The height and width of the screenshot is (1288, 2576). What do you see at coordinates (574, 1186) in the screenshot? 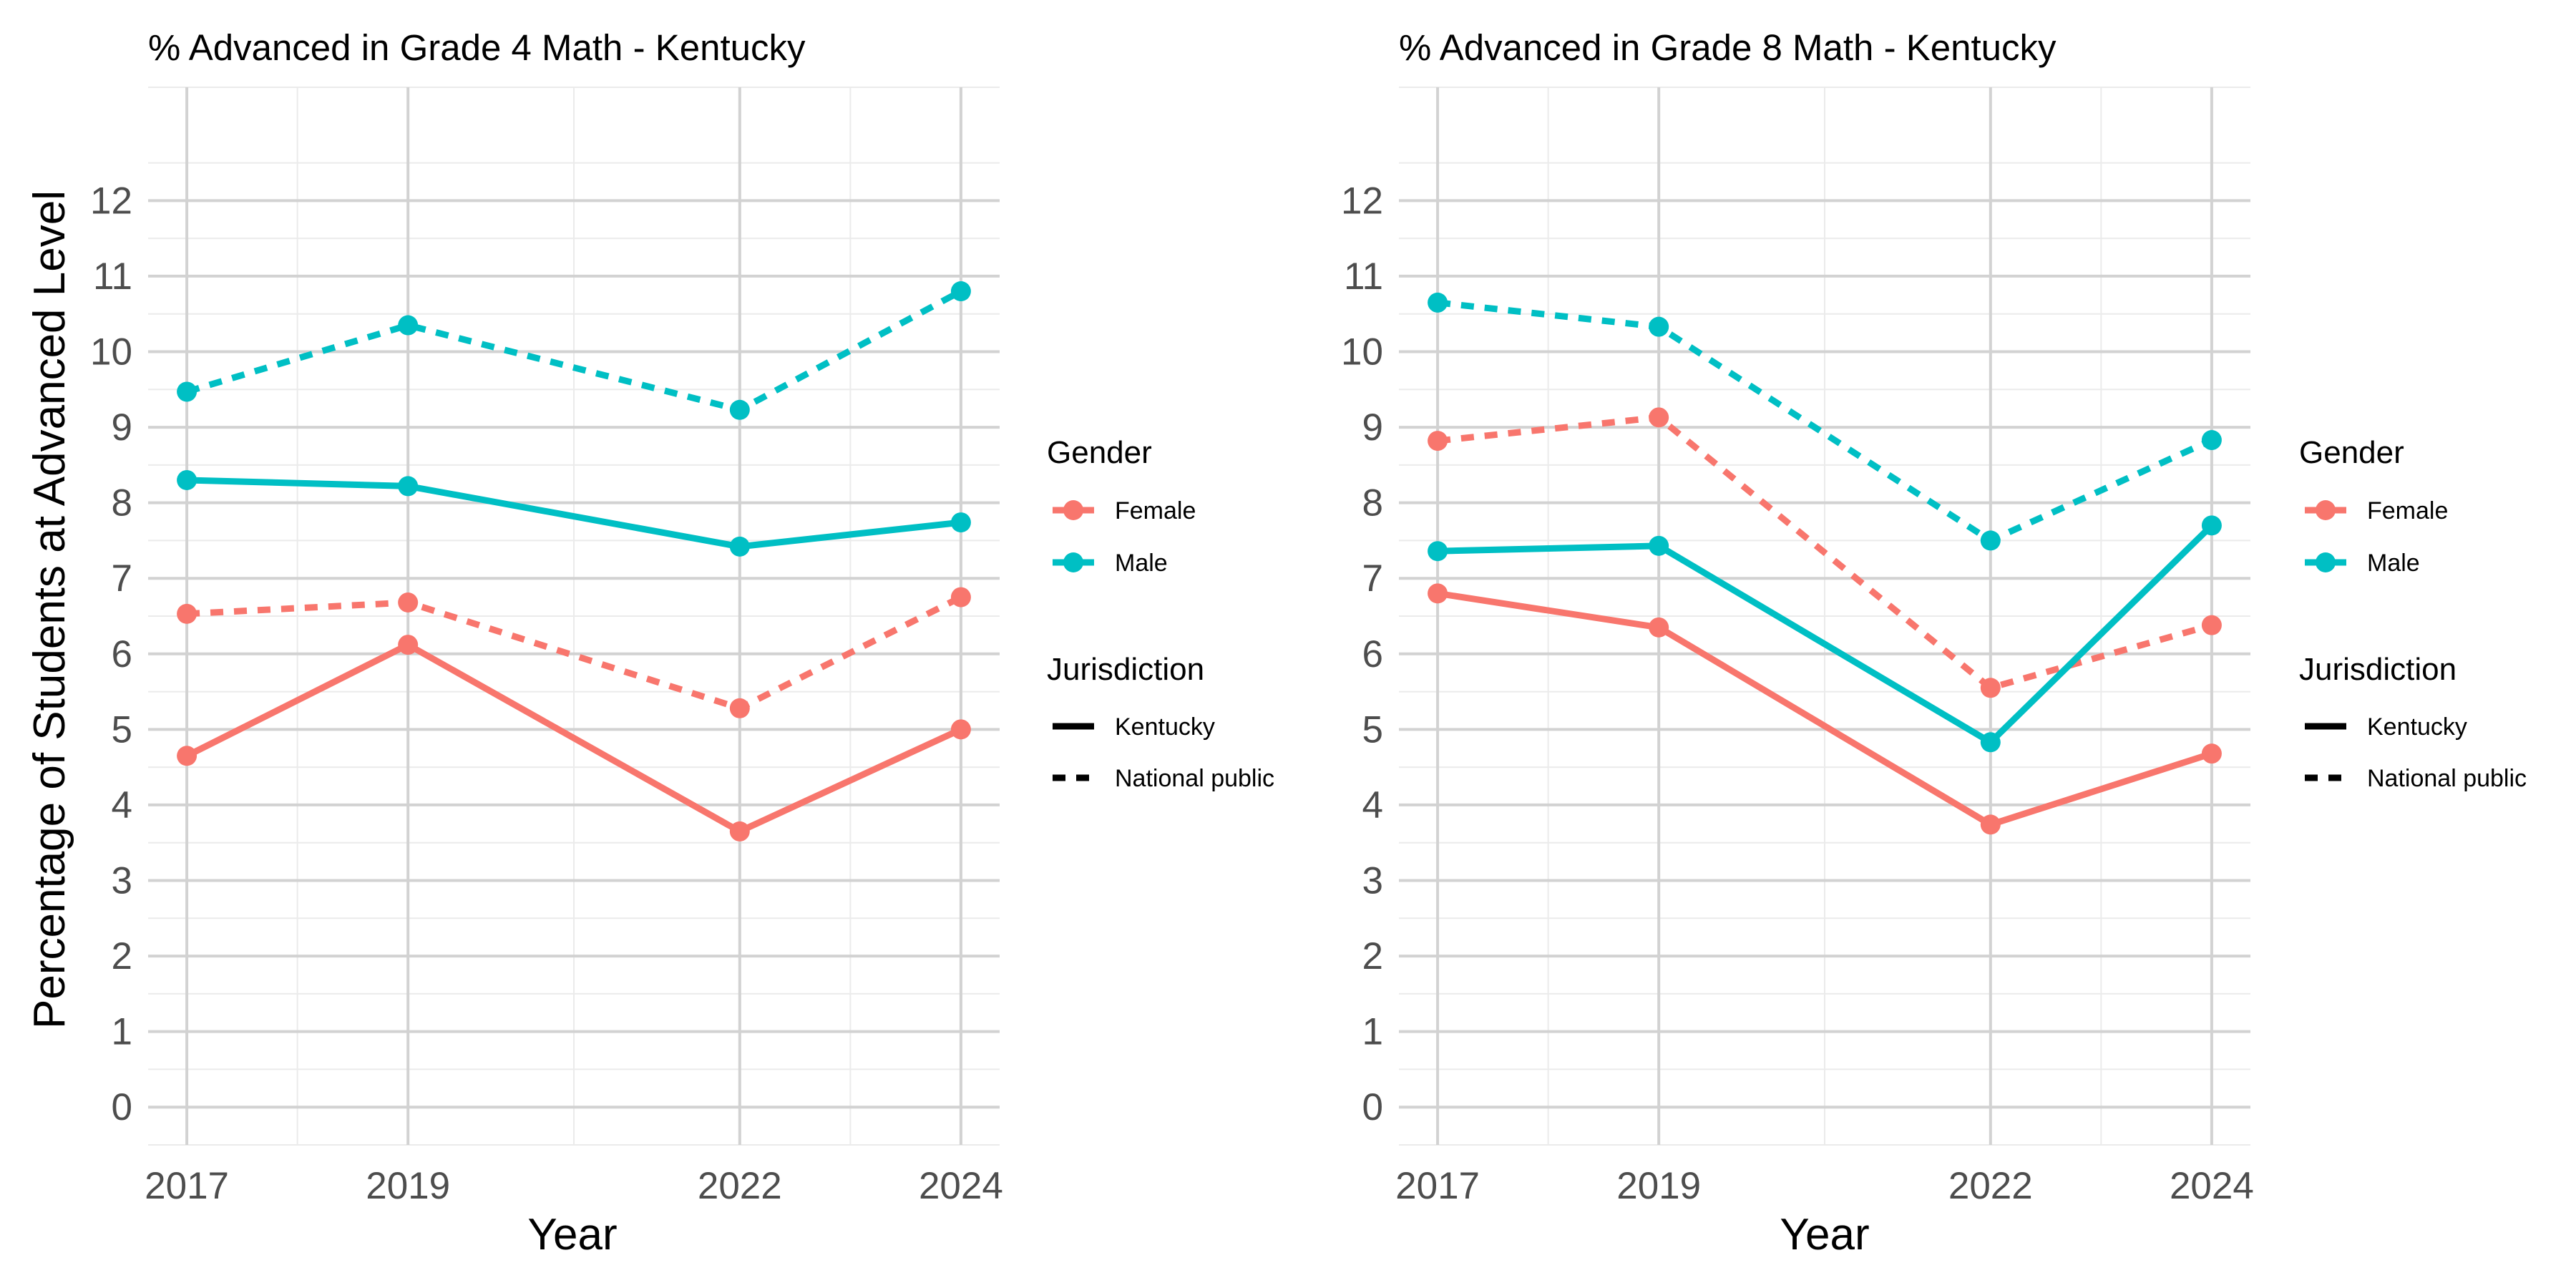
I see `x-tick-labels-grade4: 2017 2019 2022 2024` at bounding box center [574, 1186].